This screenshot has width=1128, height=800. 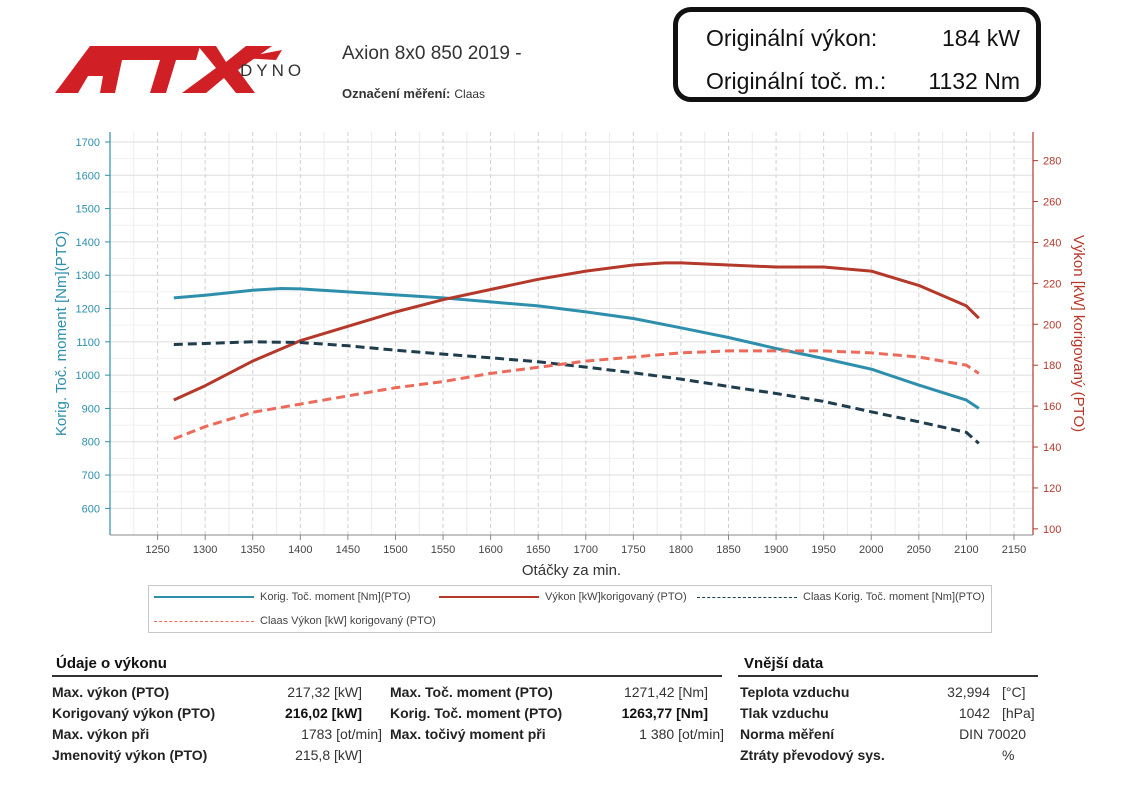 What do you see at coordinates (90, 69) in the screenshot?
I see `logo-mark-a` at bounding box center [90, 69].